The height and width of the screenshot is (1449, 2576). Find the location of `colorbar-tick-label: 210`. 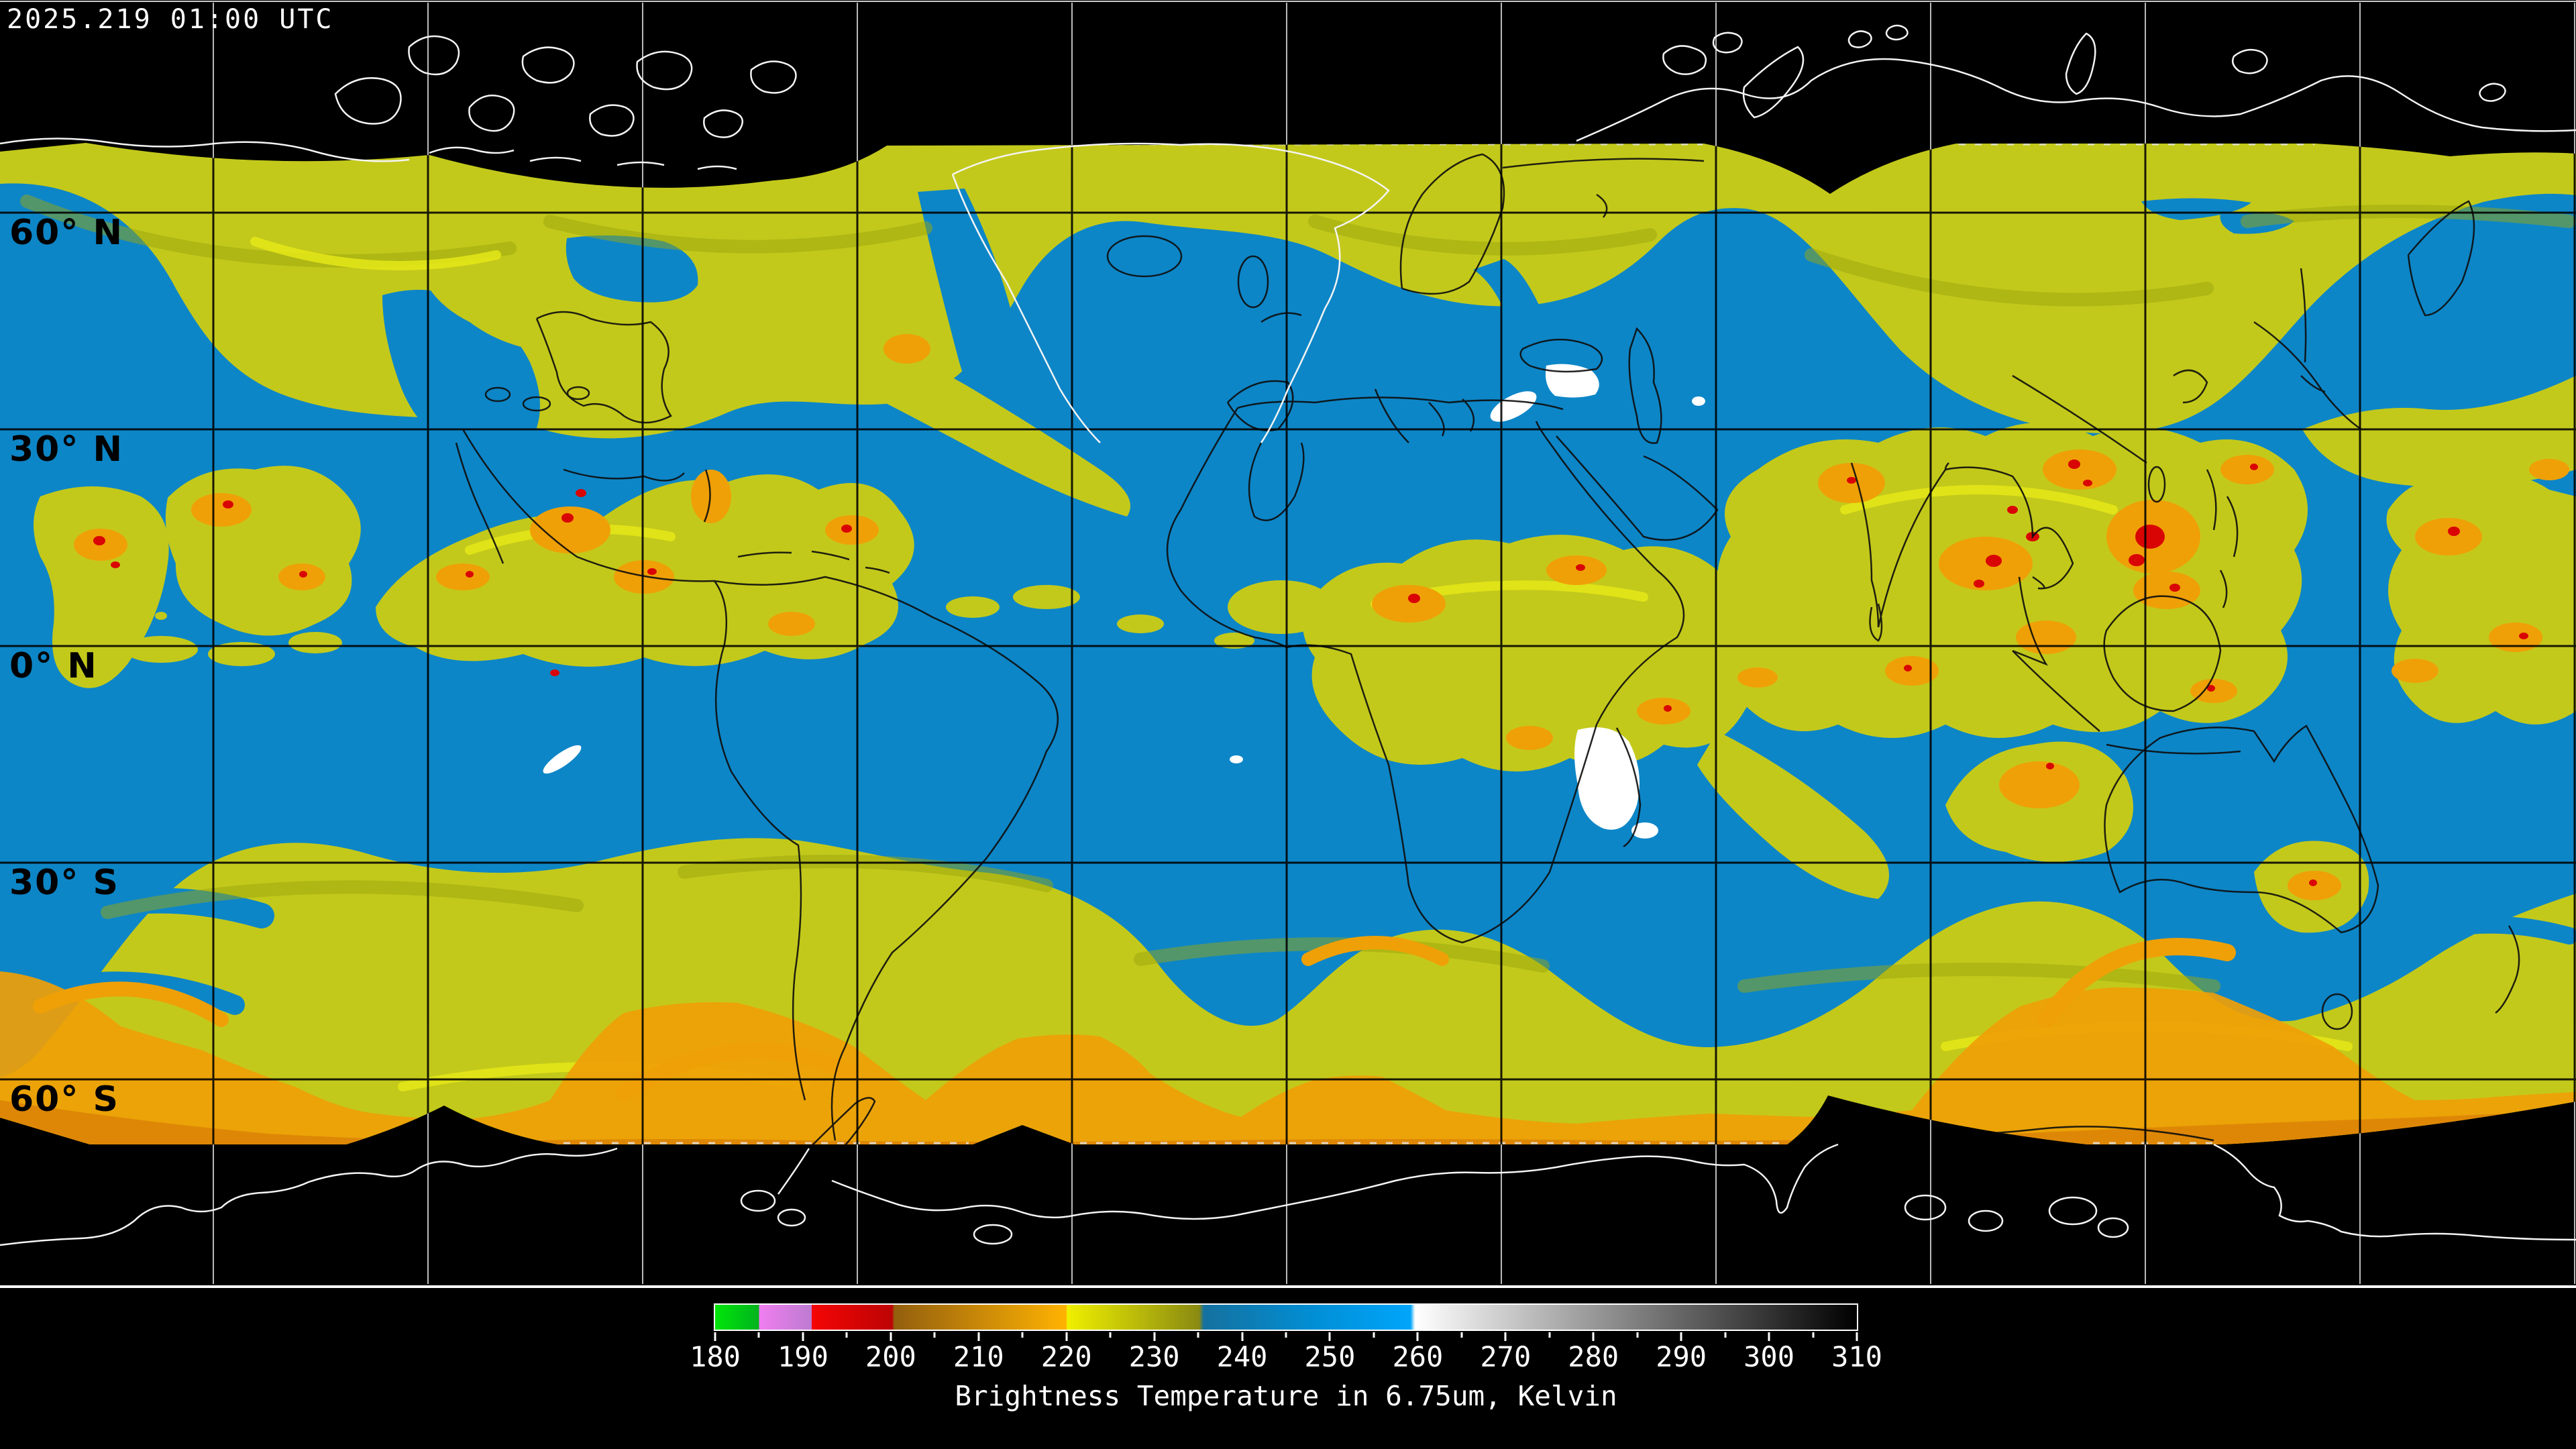

colorbar-tick-label: 210 is located at coordinates (978, 1356).